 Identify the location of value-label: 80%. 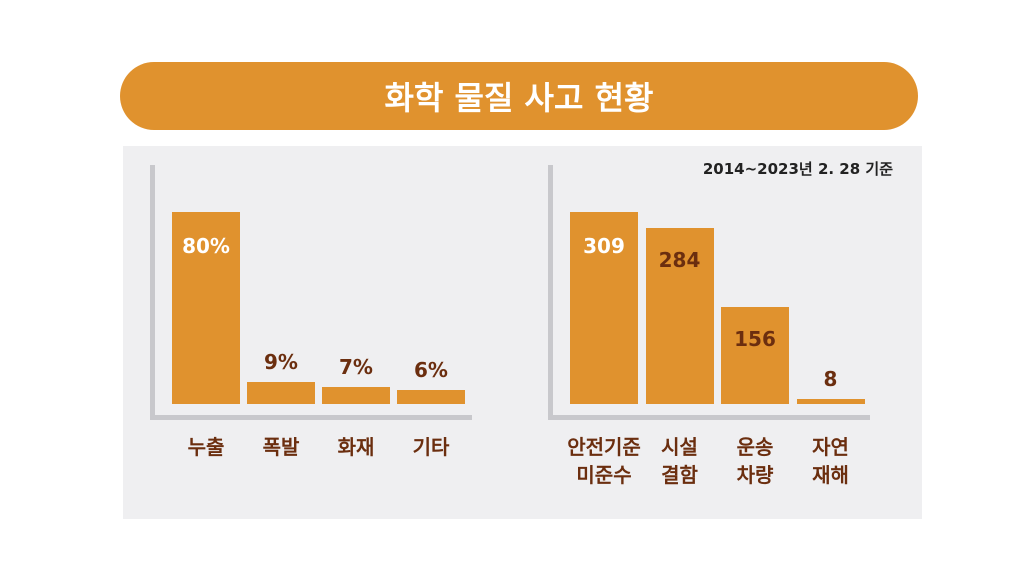
(206, 246).